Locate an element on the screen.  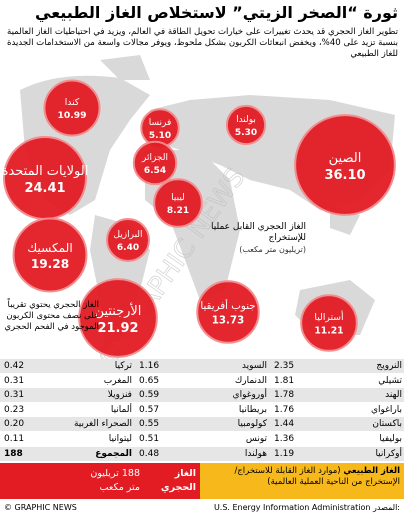
bubble-label: الصين is located at coordinates (345, 158).